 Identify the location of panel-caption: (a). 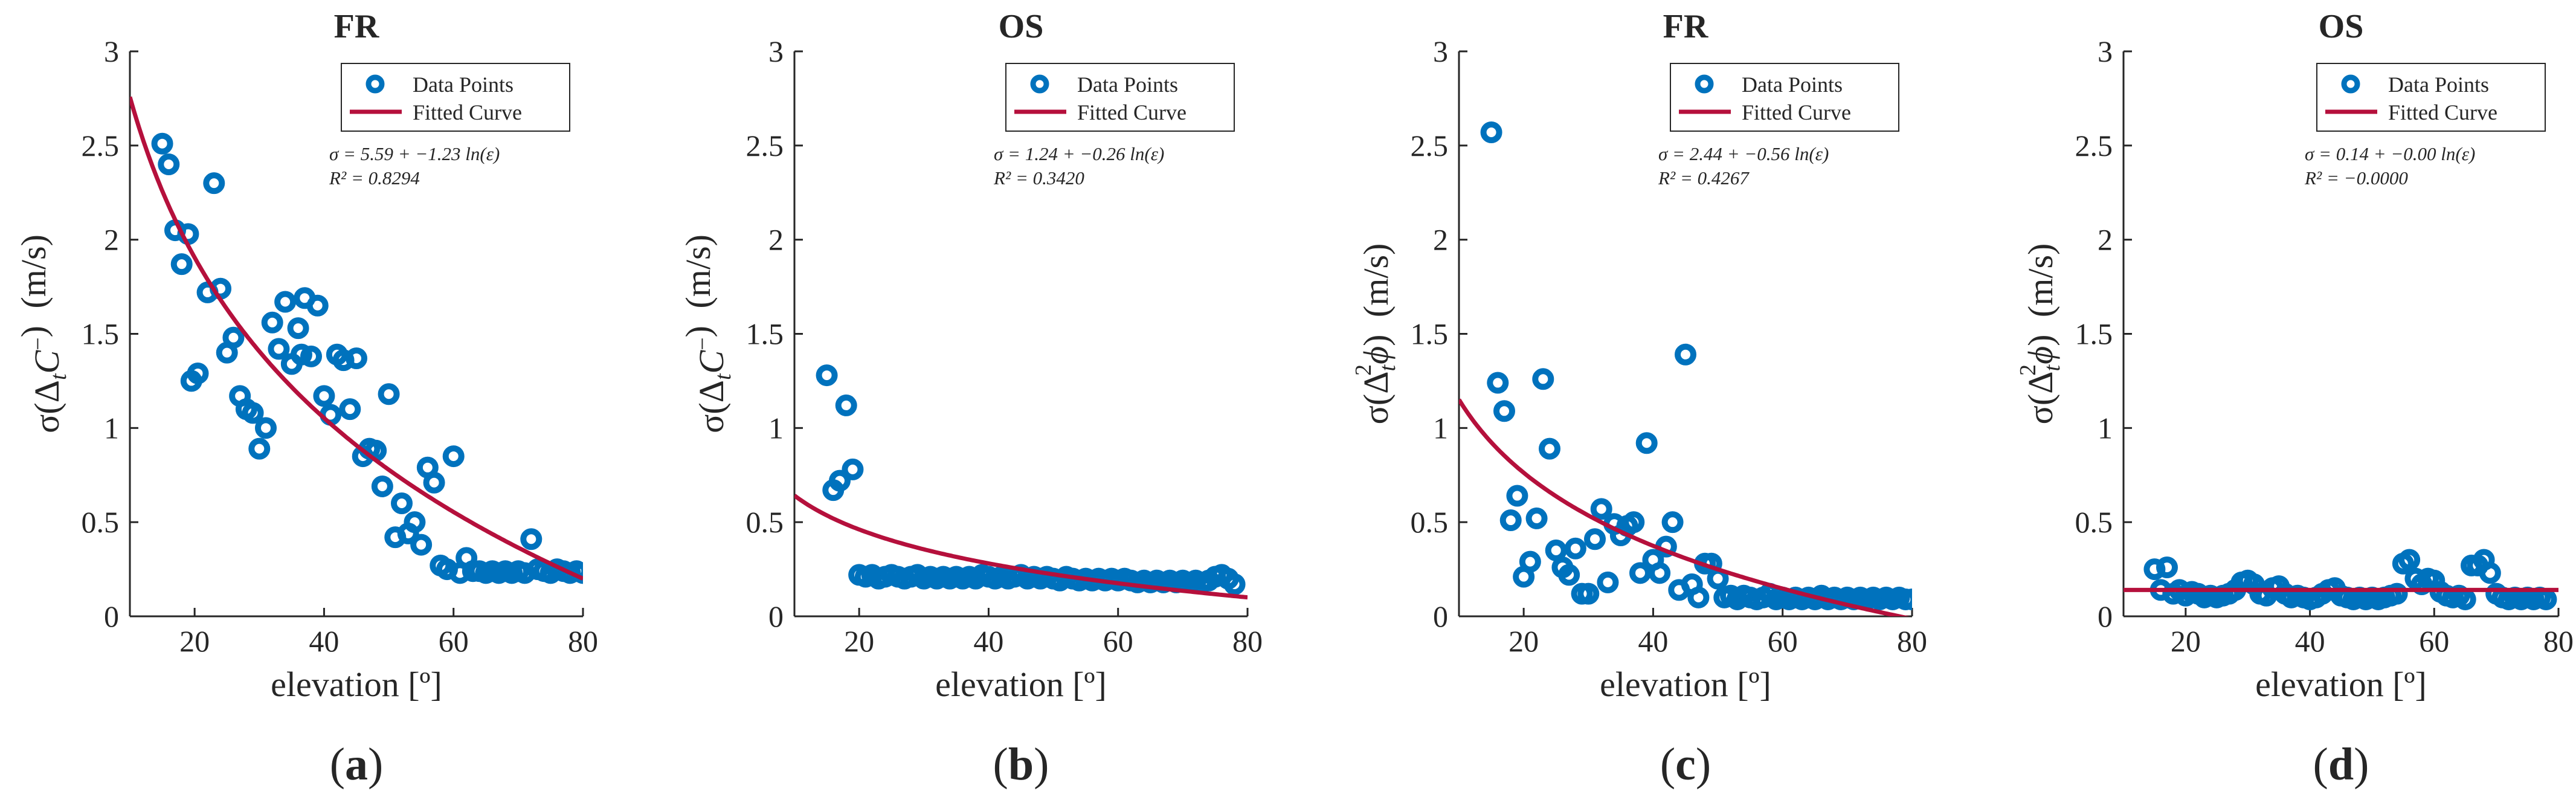
(357, 764).